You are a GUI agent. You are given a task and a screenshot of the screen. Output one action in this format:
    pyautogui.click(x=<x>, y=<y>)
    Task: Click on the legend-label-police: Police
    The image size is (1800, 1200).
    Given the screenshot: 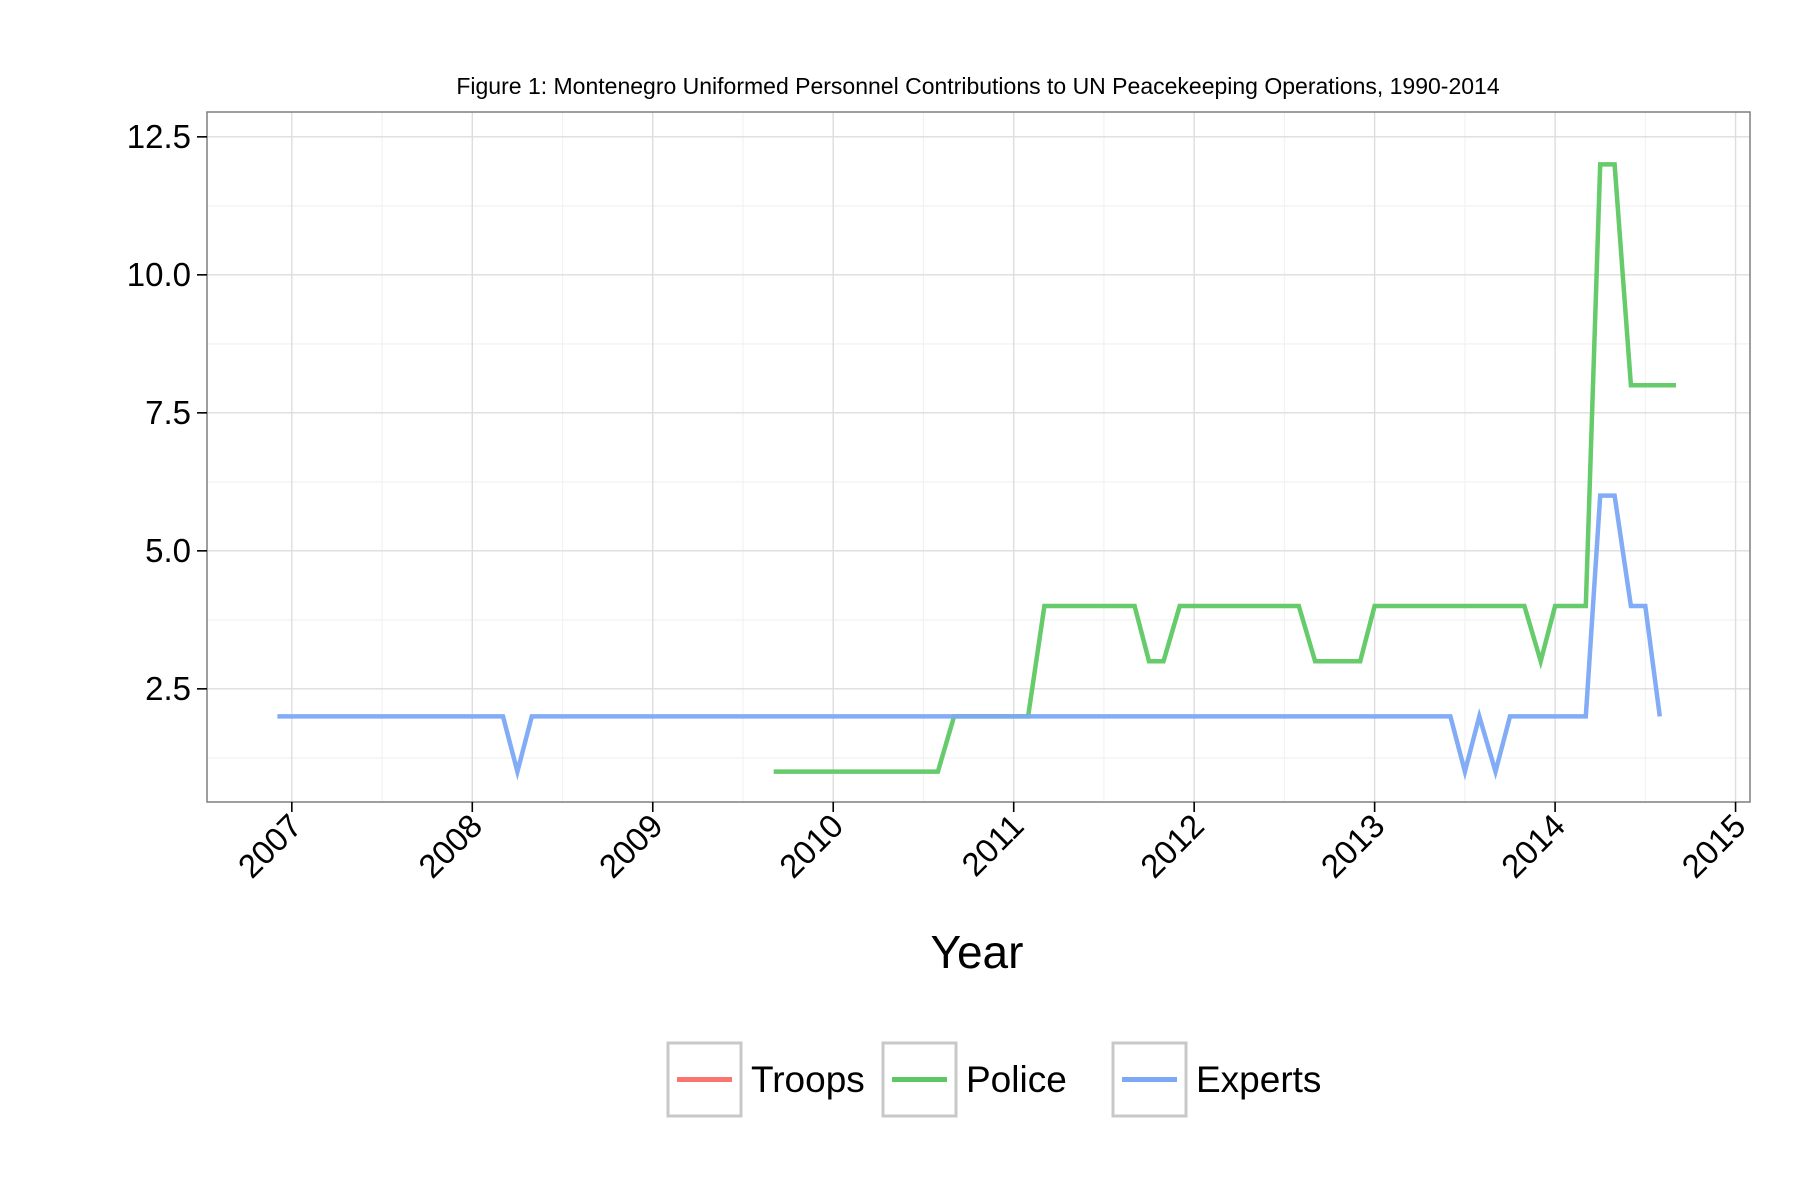 What is the action you would take?
    pyautogui.click(x=1016, y=1079)
    